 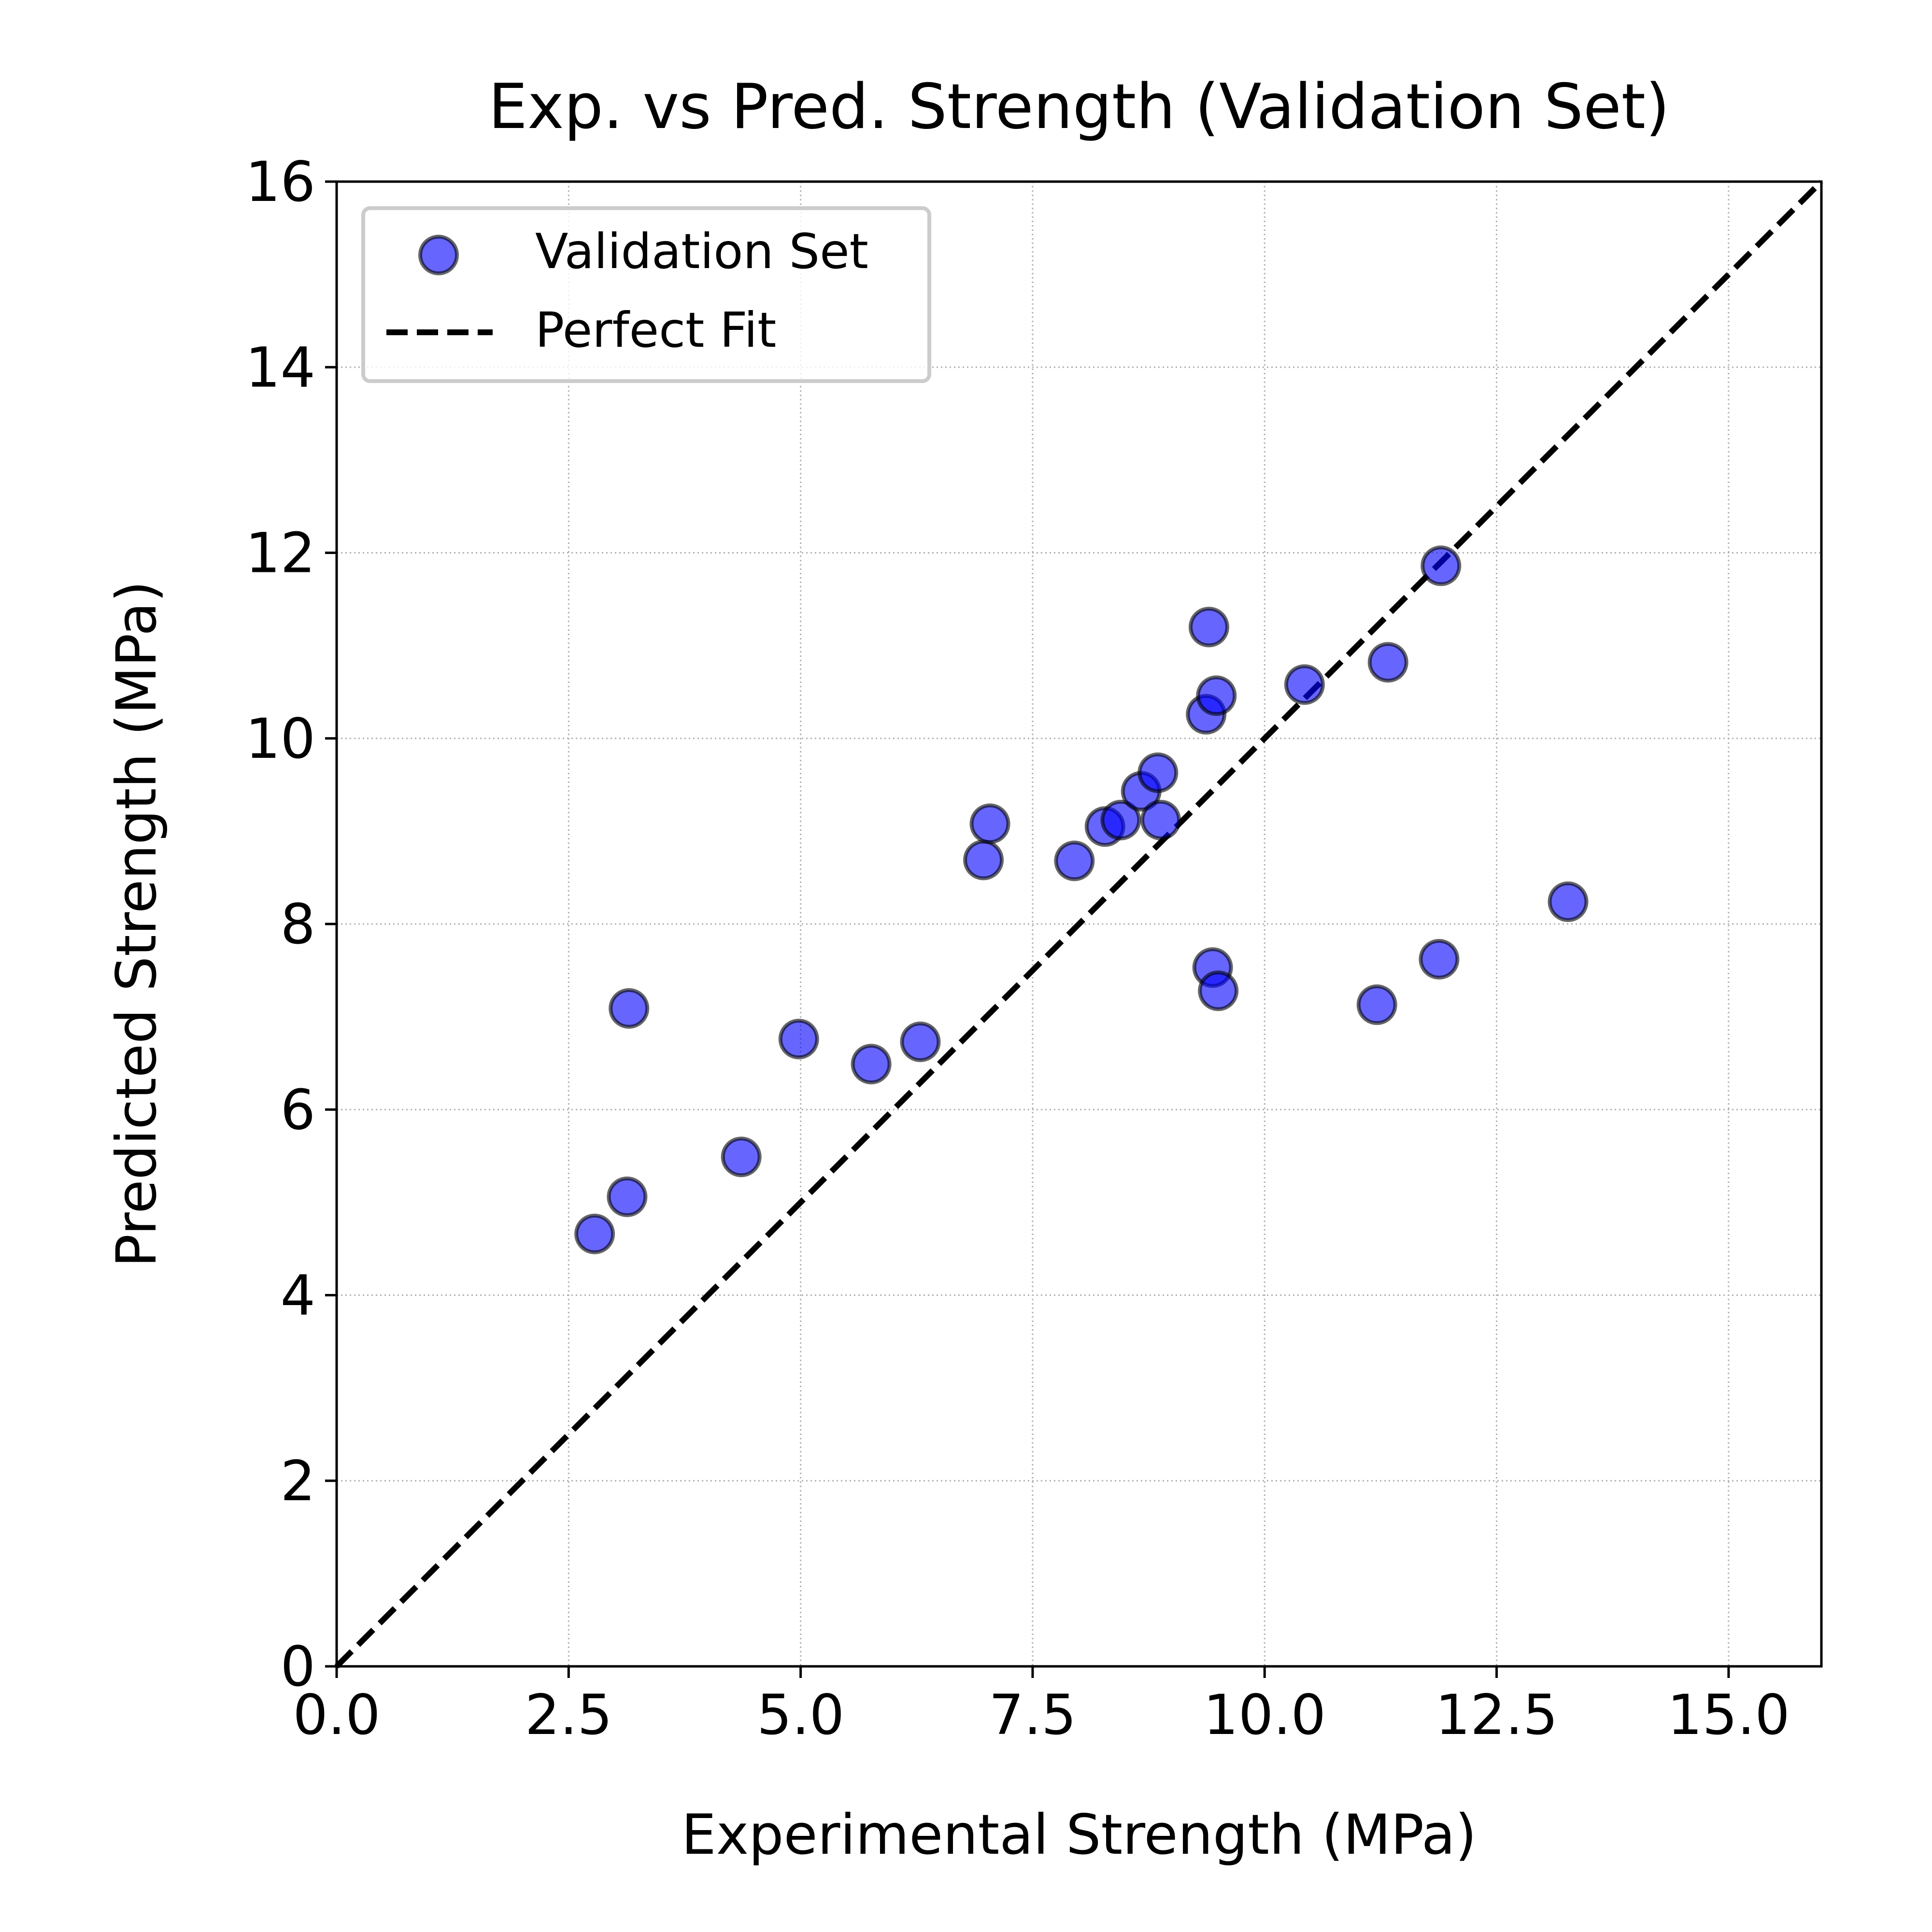 What do you see at coordinates (136, 924) in the screenshot?
I see `y-axis-label: Predicted Strength (MPa)` at bounding box center [136, 924].